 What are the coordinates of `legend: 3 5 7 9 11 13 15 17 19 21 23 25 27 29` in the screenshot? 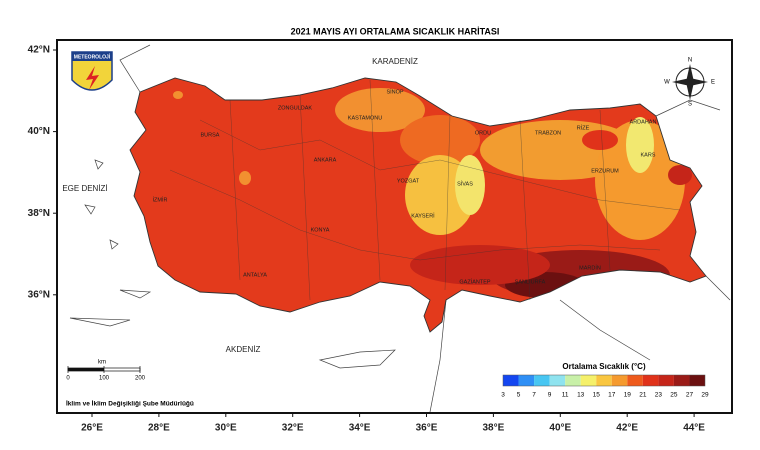 It's located at (605, 386).